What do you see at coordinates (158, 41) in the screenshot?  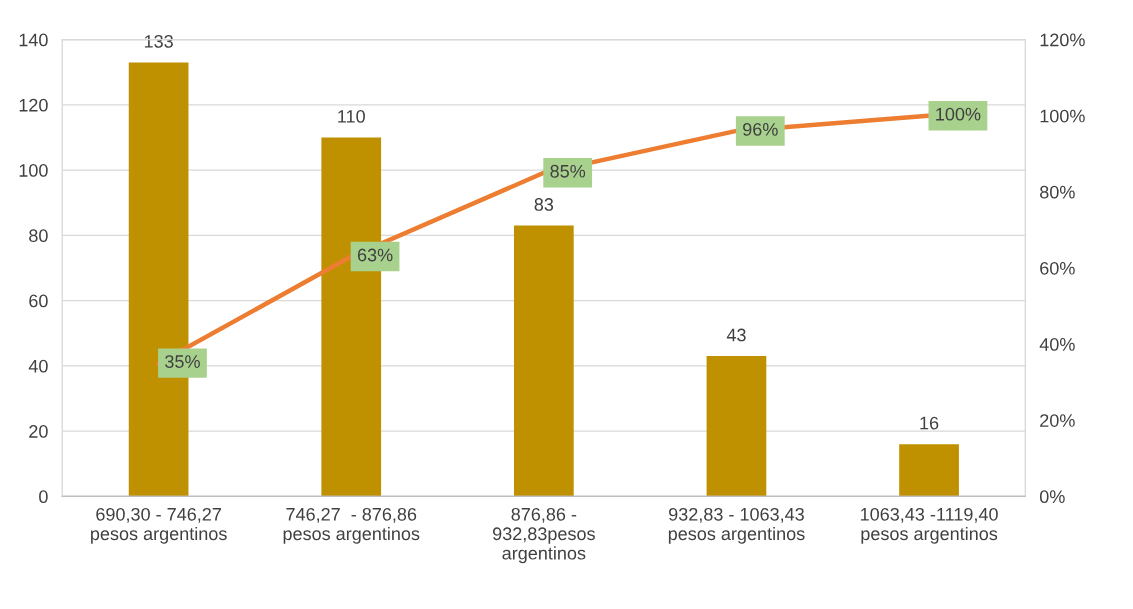 I see `data-label: 133` at bounding box center [158, 41].